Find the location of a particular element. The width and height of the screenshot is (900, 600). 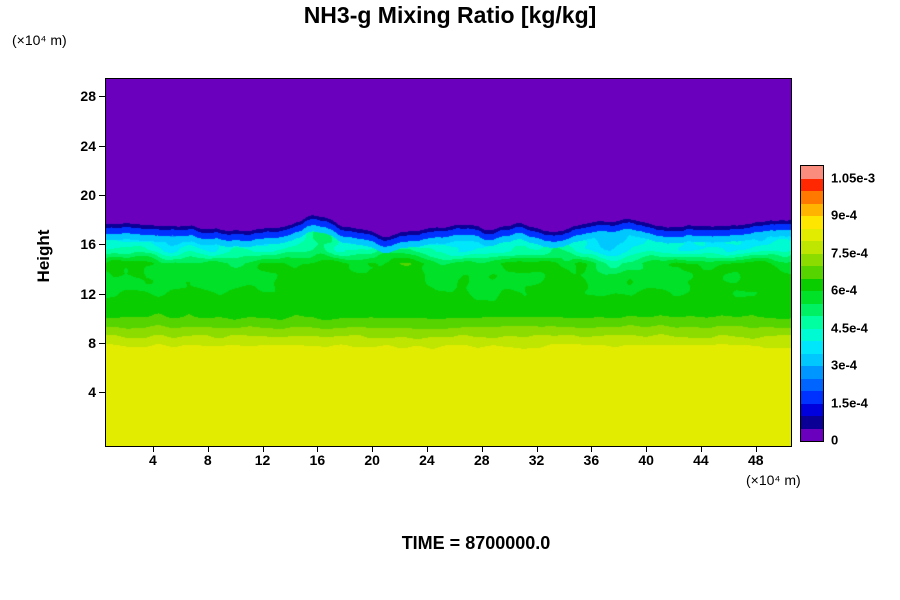

colorbar-label: 9e-4 is located at coordinates (844, 215).